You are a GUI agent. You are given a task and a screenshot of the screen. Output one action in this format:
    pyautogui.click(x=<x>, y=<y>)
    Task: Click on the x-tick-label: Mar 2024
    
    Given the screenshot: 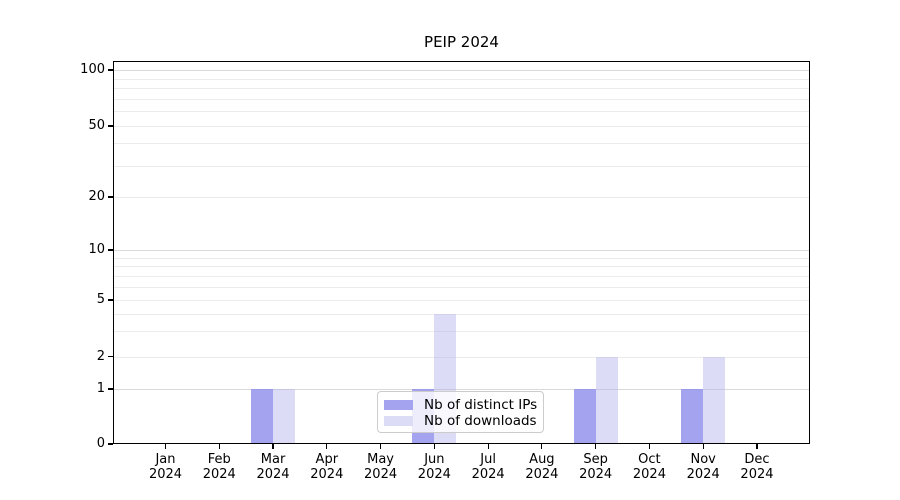 What is the action you would take?
    pyautogui.click(x=273, y=467)
    